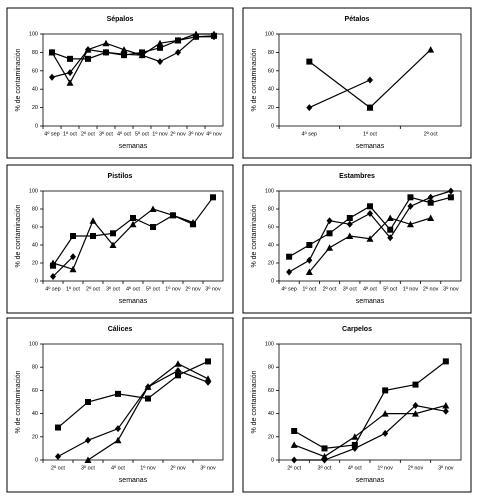  What do you see at coordinates (160, 133) in the screenshot?
I see `x-tick-label: 1º nov` at bounding box center [160, 133].